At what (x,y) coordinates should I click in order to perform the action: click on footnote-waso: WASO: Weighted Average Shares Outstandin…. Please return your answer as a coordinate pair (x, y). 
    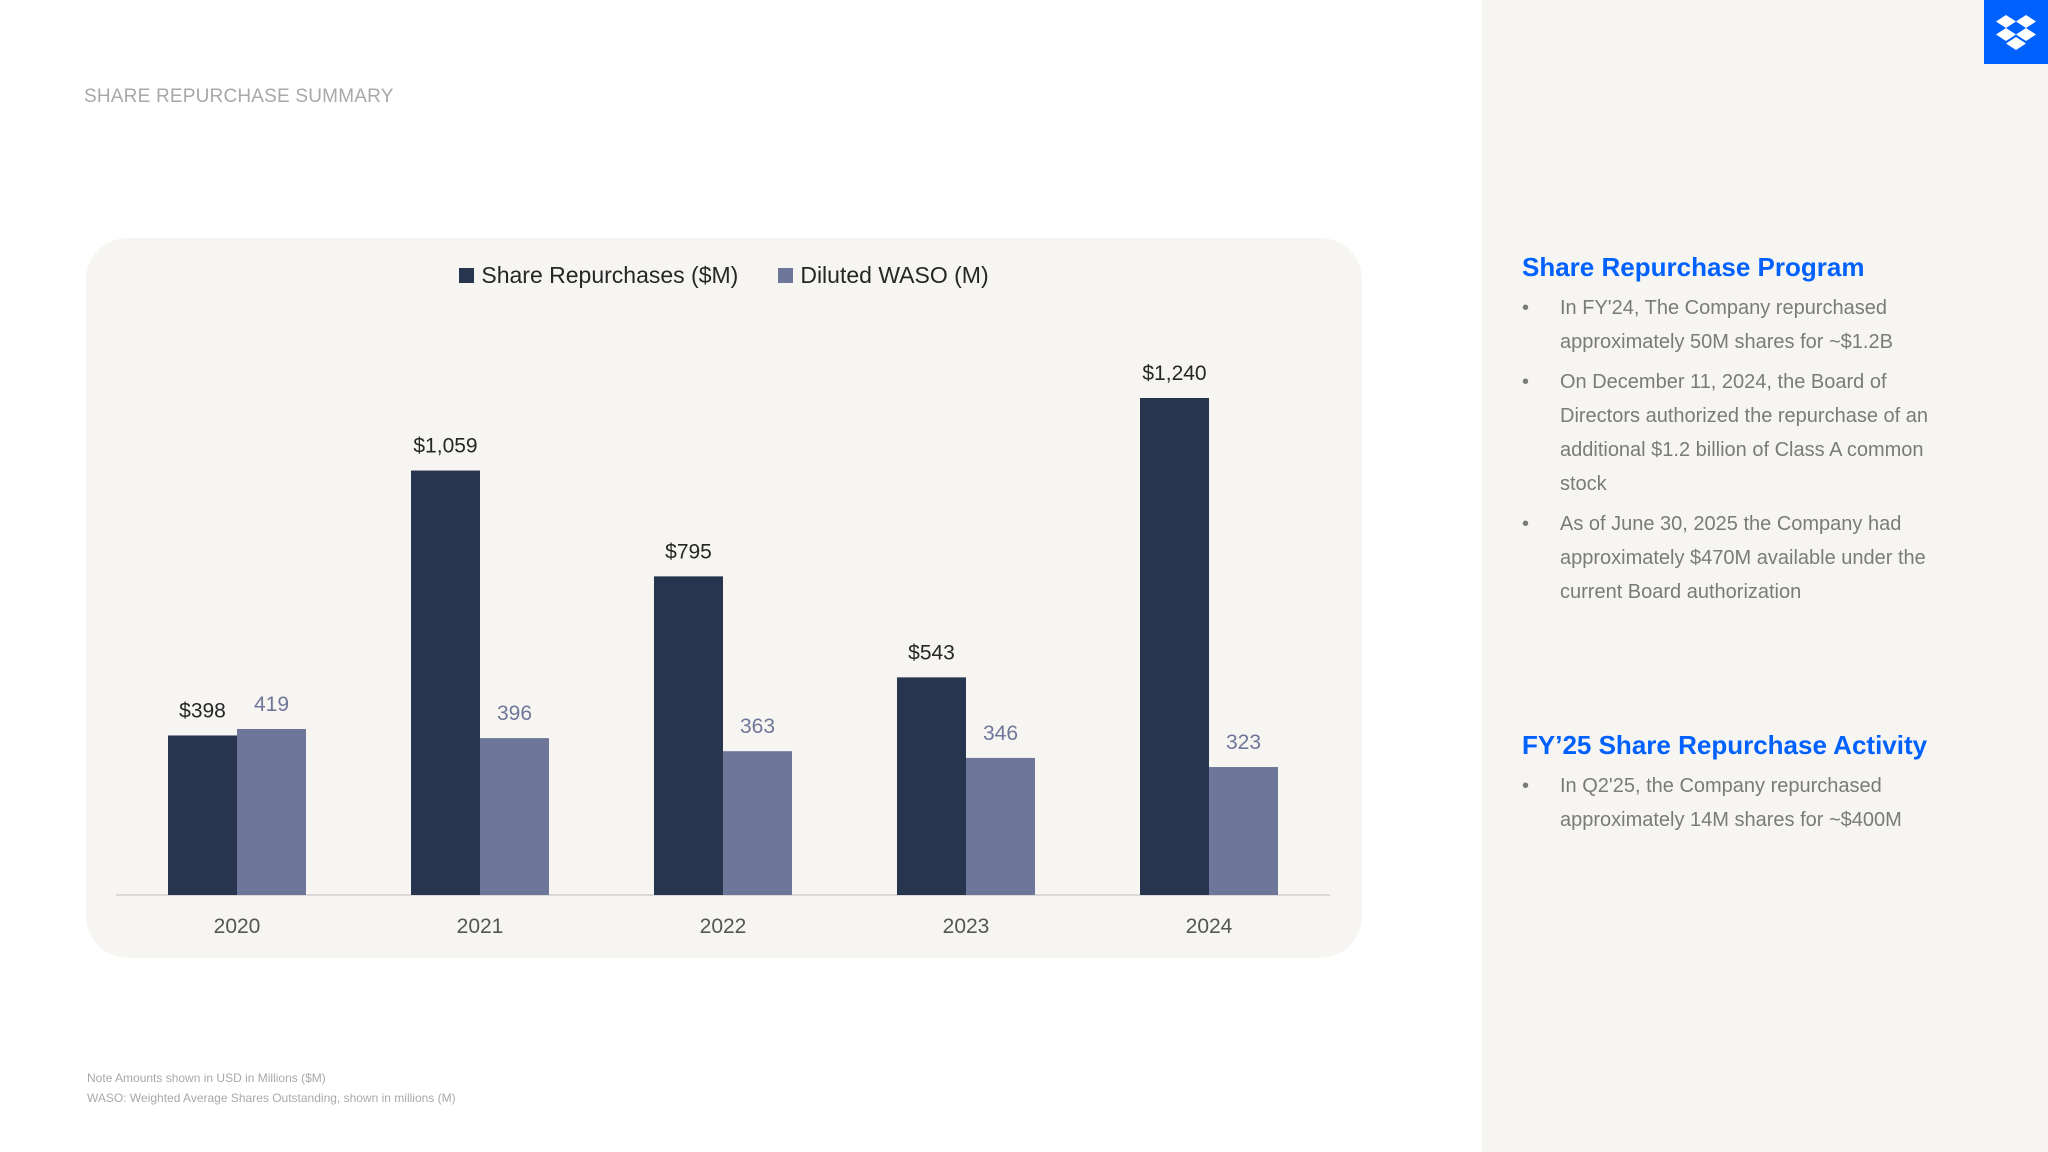
    Looking at the image, I should click on (271, 1098).